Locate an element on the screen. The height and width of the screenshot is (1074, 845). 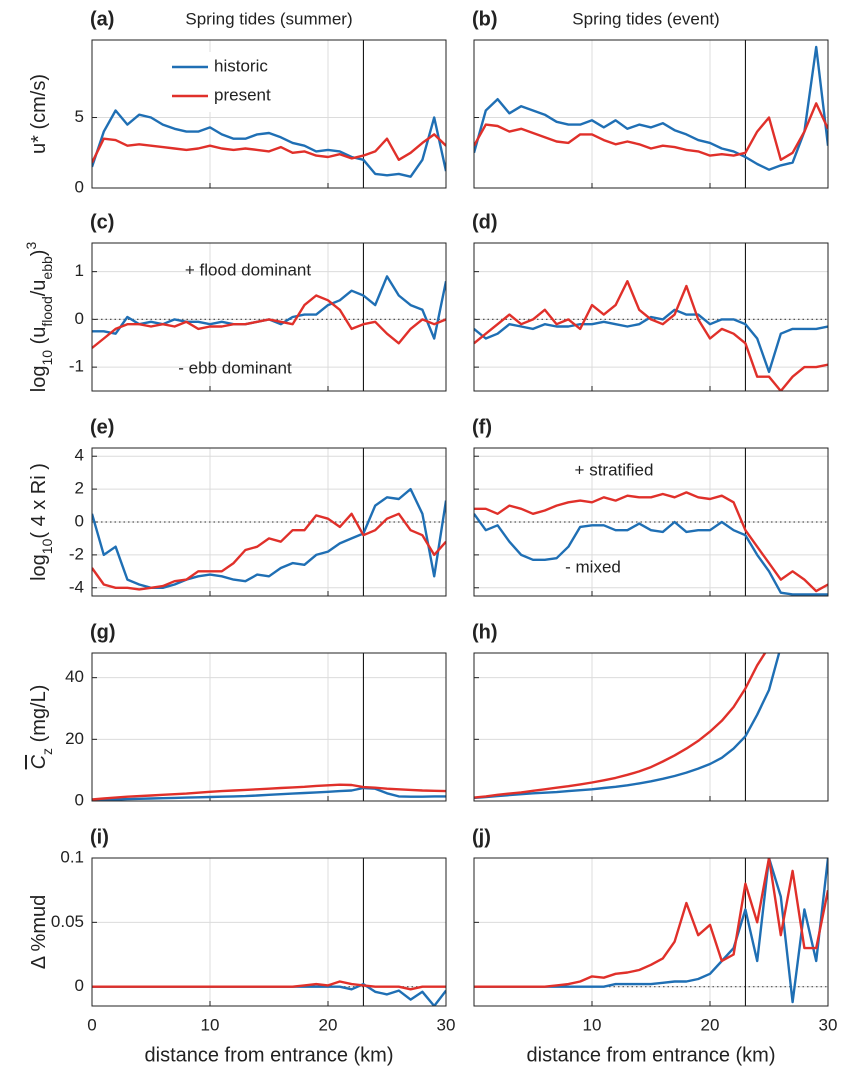
y-axis-label: Cz (mg/L) is located at coordinates (41, 727).